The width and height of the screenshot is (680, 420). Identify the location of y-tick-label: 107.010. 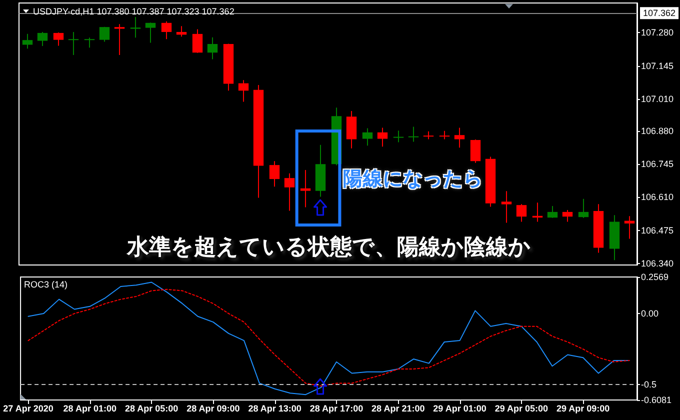
(657, 99).